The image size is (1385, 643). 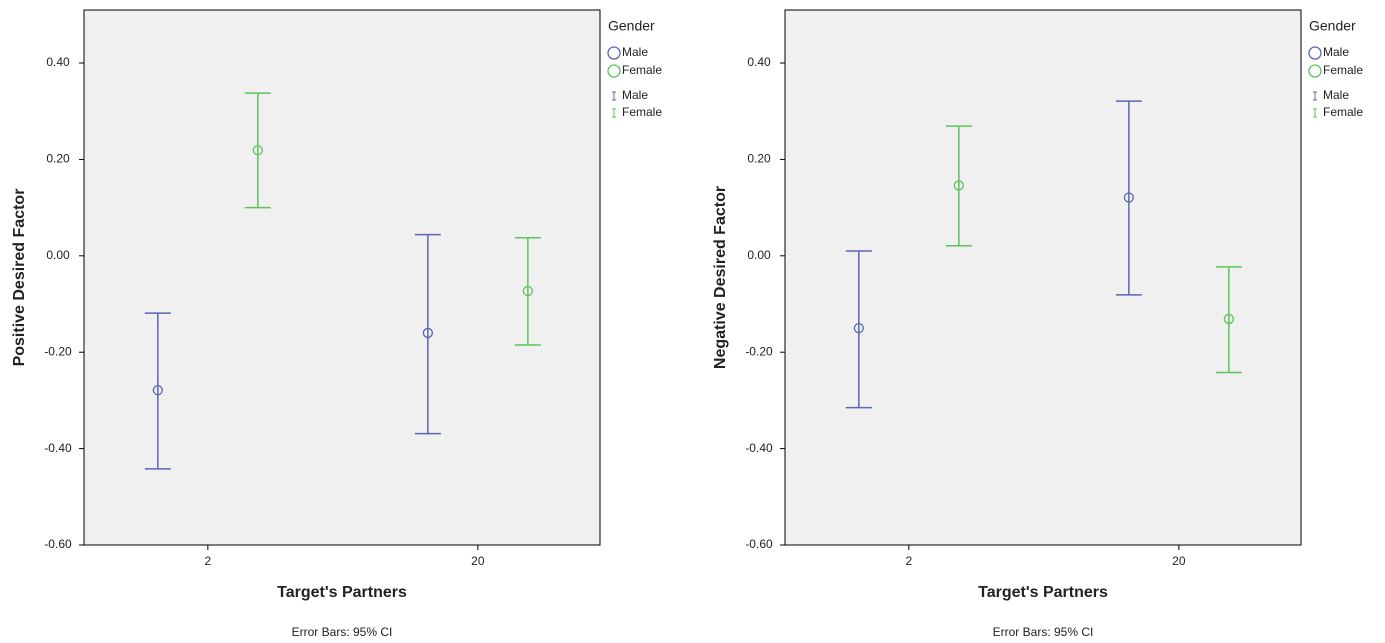 What do you see at coordinates (19, 278) in the screenshot?
I see `y-axis-label: Positive Desired Factor` at bounding box center [19, 278].